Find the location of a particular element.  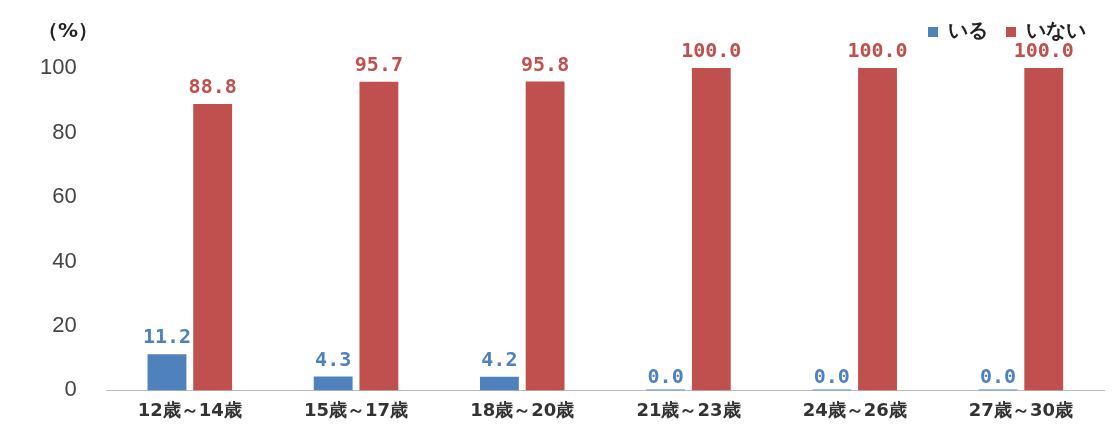

y-tick-label: 0 is located at coordinates (70, 389).